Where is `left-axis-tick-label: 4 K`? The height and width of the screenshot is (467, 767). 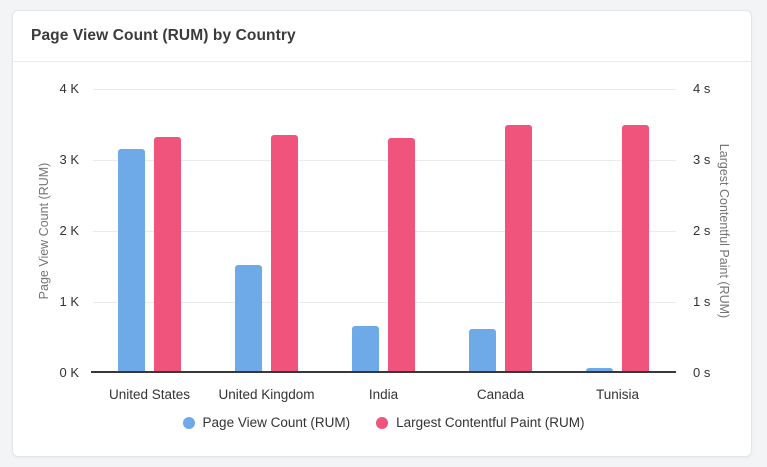
left-axis-tick-label: 4 K is located at coordinates (69, 88).